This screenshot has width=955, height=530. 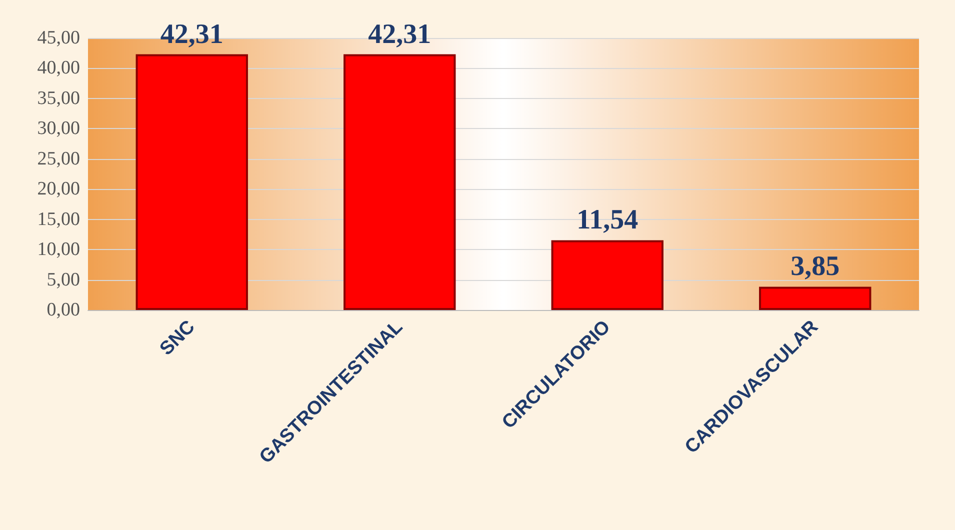 I want to click on y-tick-label: 15,00, so click(x=58, y=219).